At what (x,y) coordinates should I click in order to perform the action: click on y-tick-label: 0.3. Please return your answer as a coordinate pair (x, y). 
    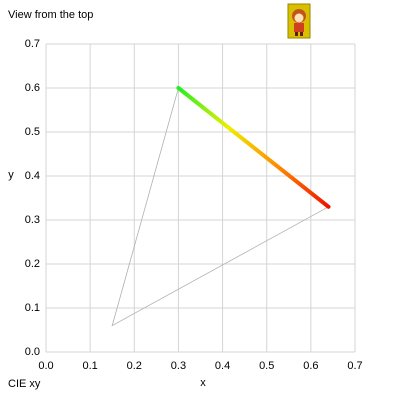
    Looking at the image, I should click on (32, 220).